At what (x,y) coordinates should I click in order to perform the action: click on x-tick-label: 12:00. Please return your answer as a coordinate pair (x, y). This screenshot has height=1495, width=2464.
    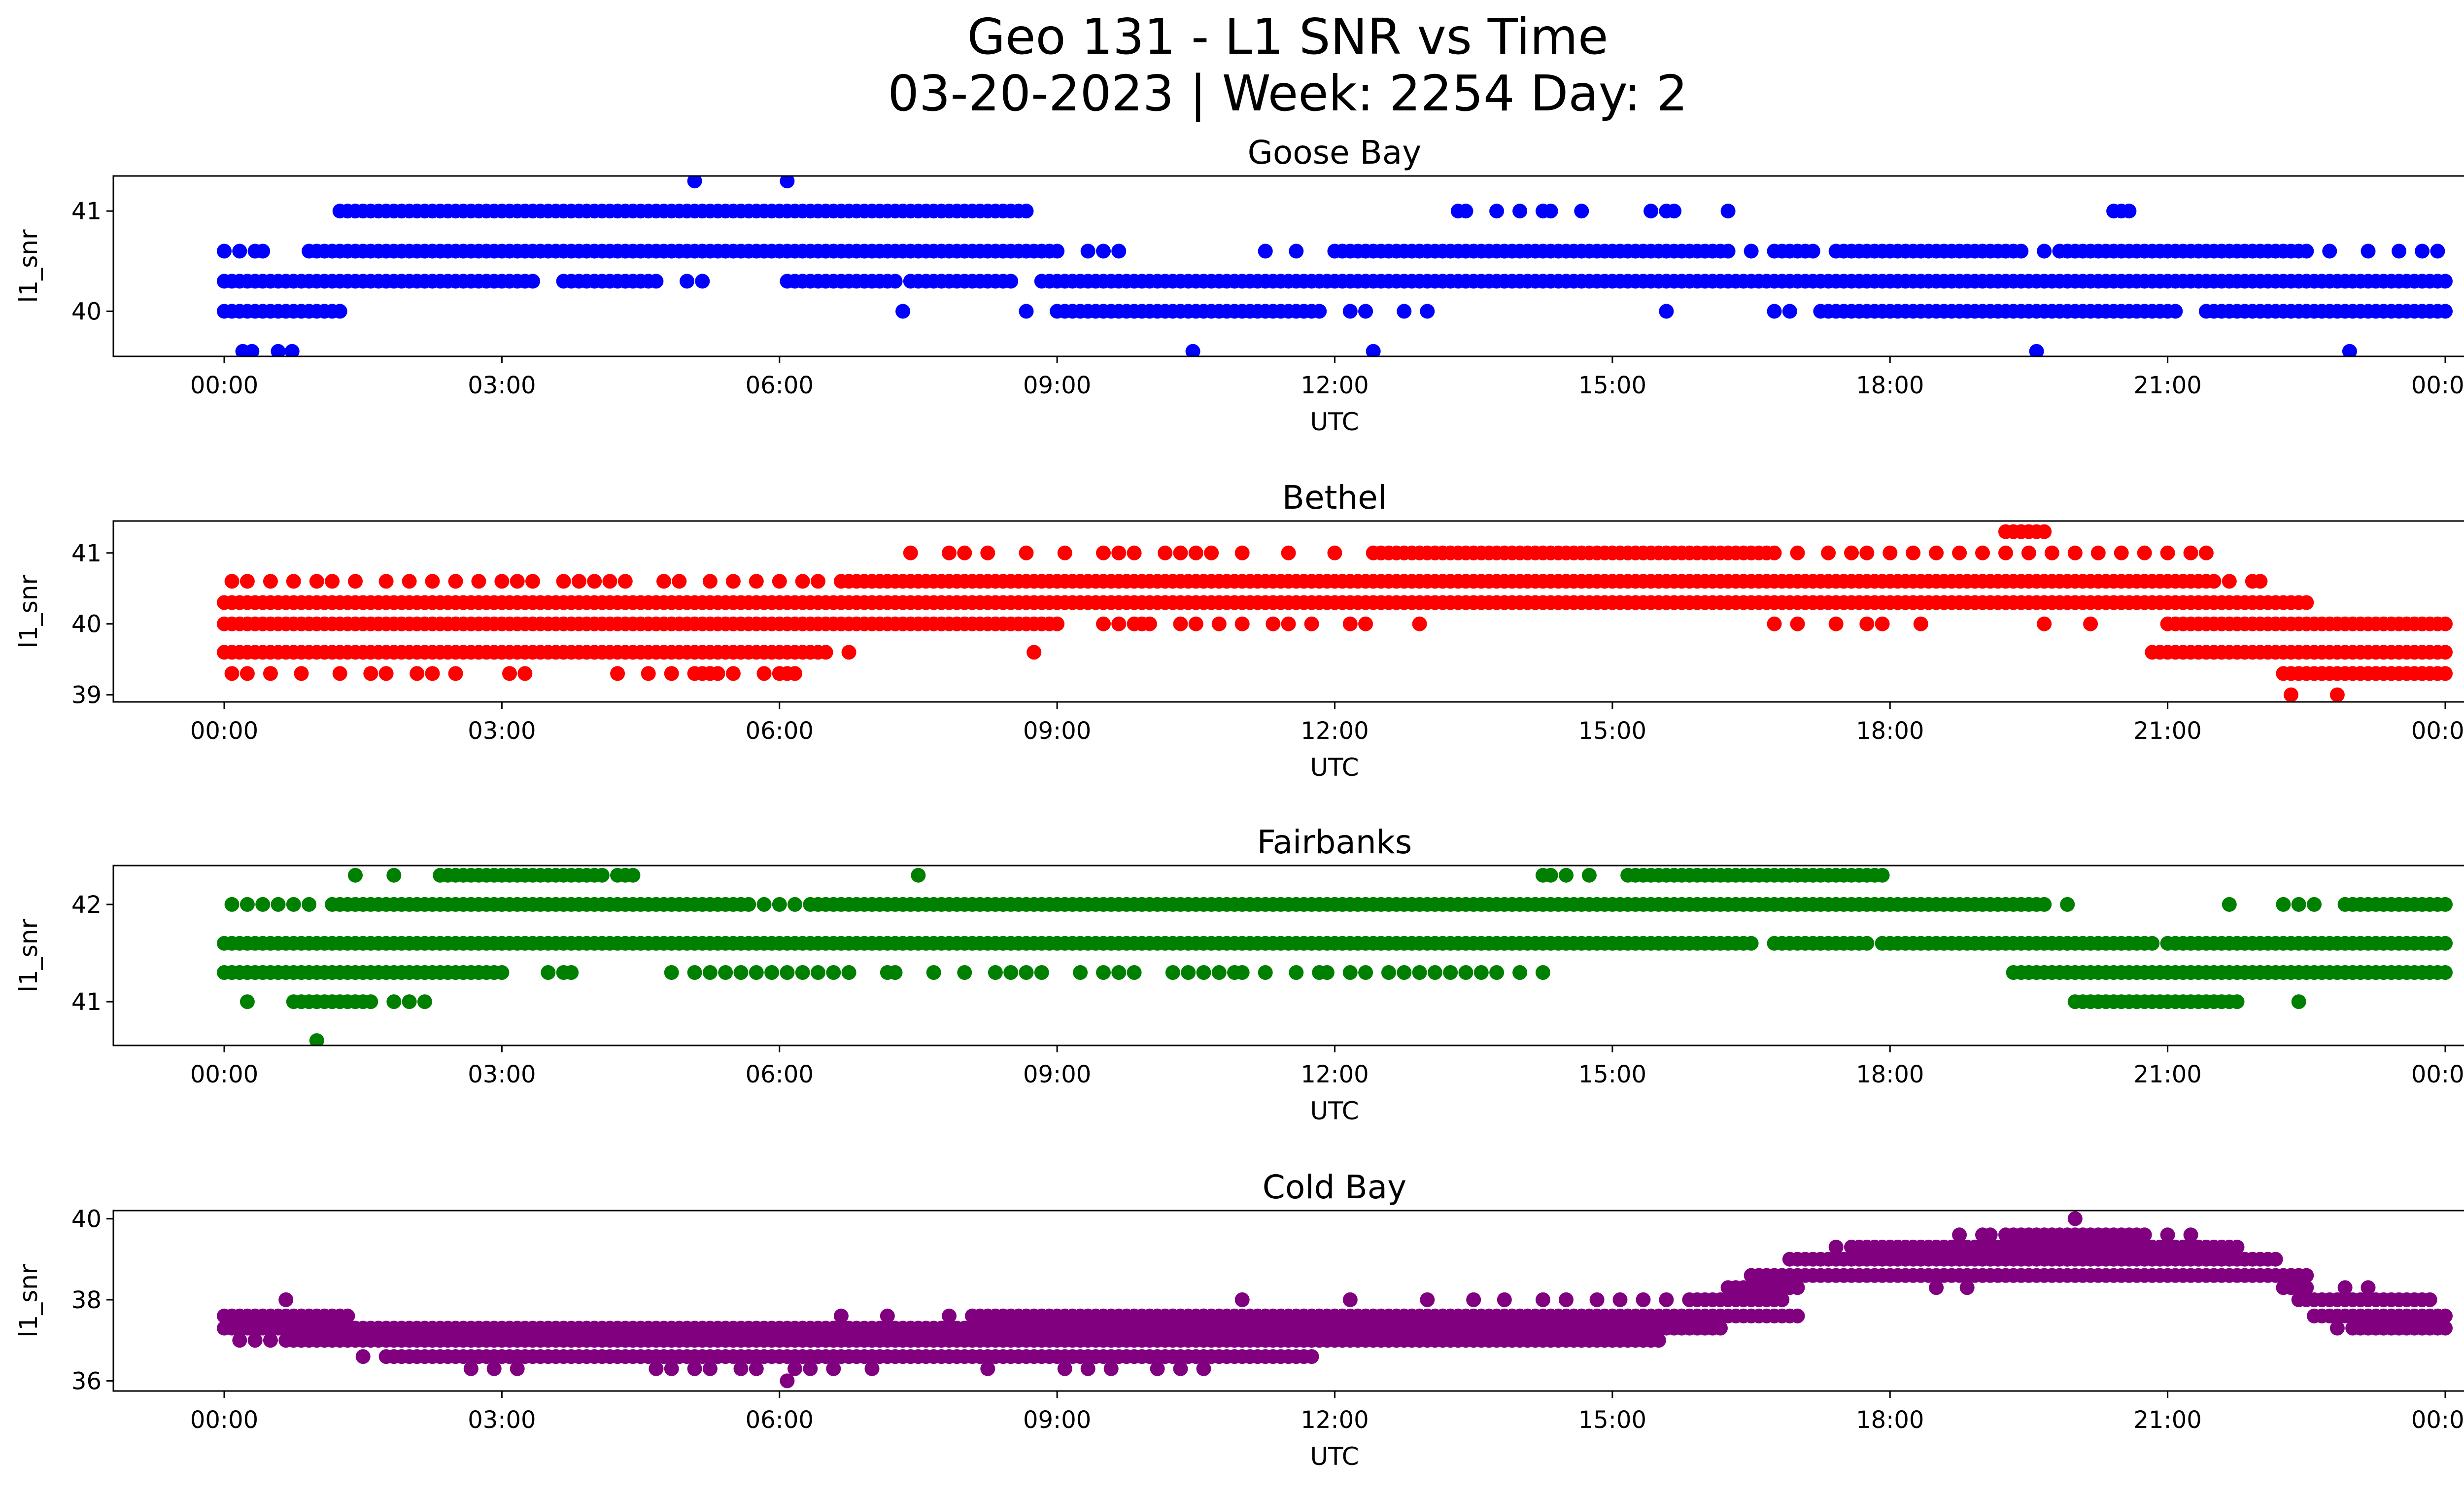
    Looking at the image, I should click on (1334, 385).